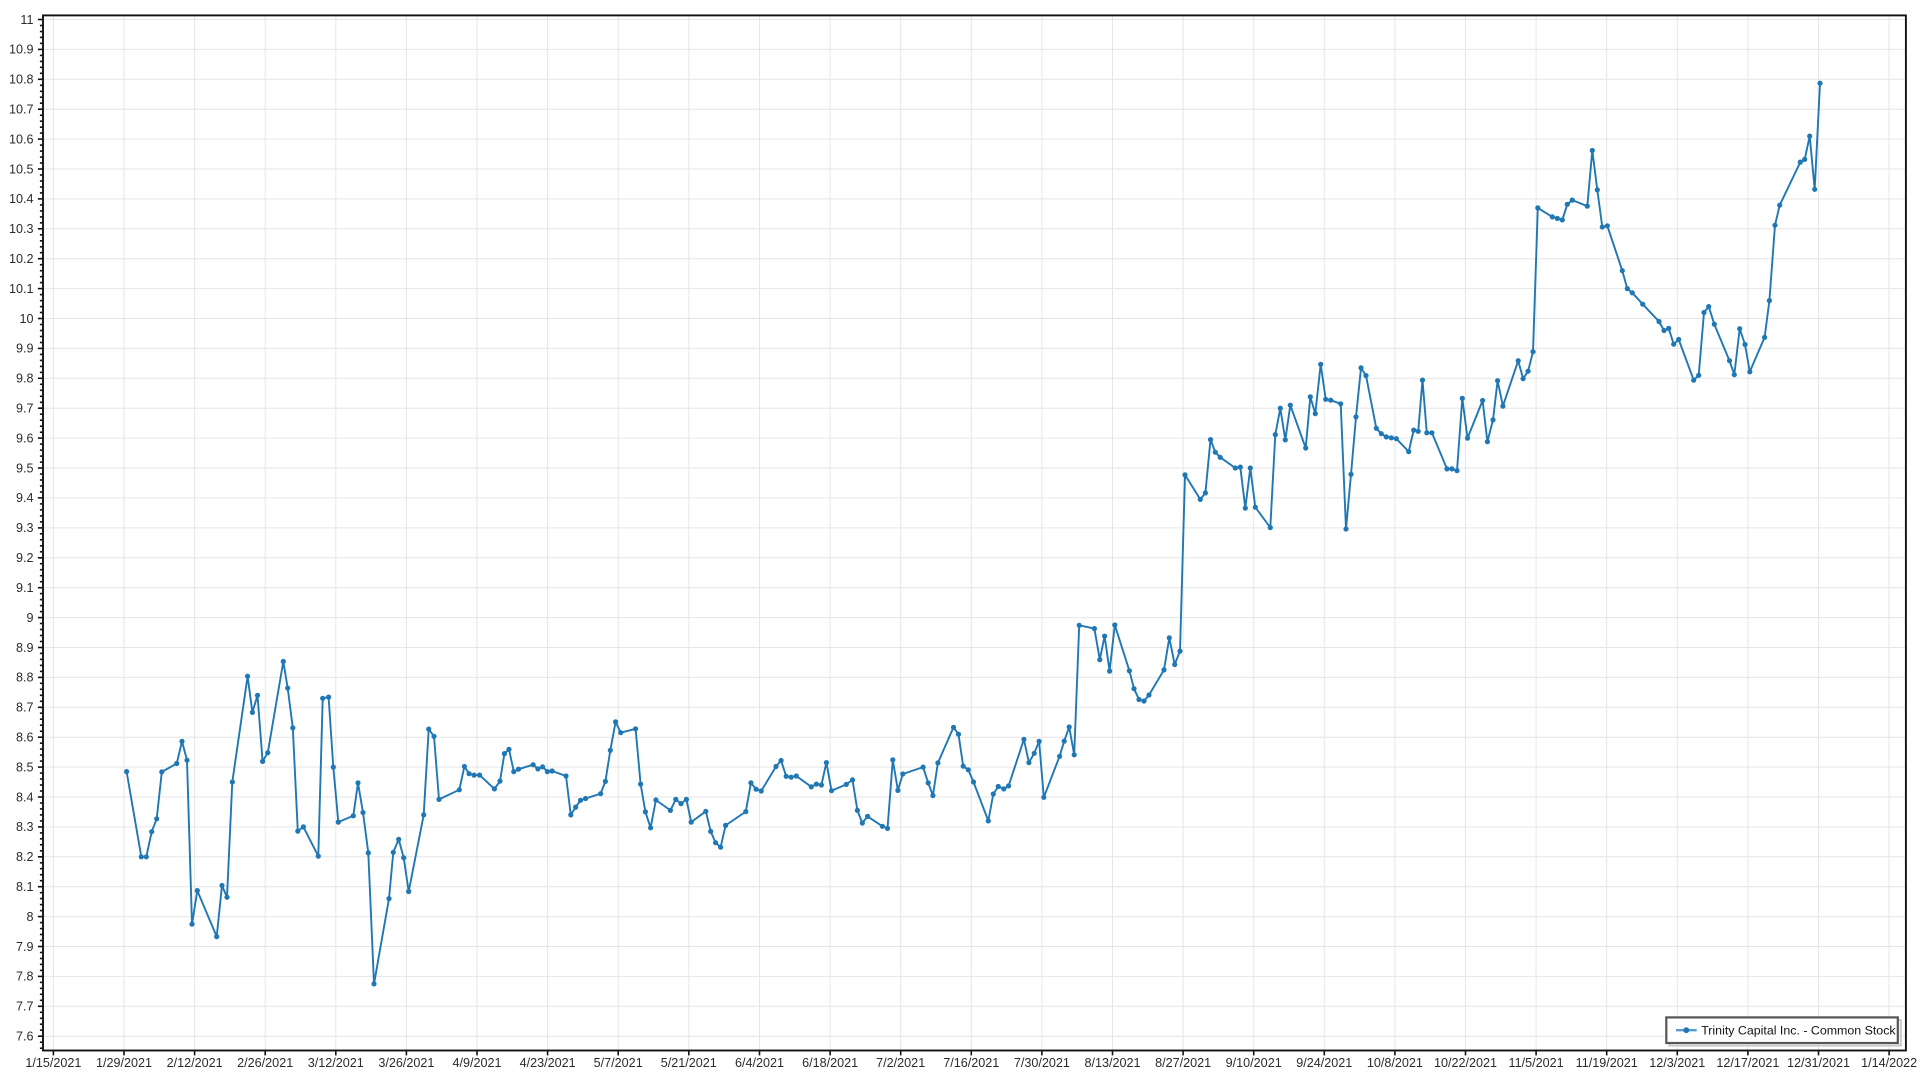 Image resolution: width=1920 pixels, height=1080 pixels. What do you see at coordinates (1818, 1063) in the screenshot?
I see `svg-text: 12/31/2021` at bounding box center [1818, 1063].